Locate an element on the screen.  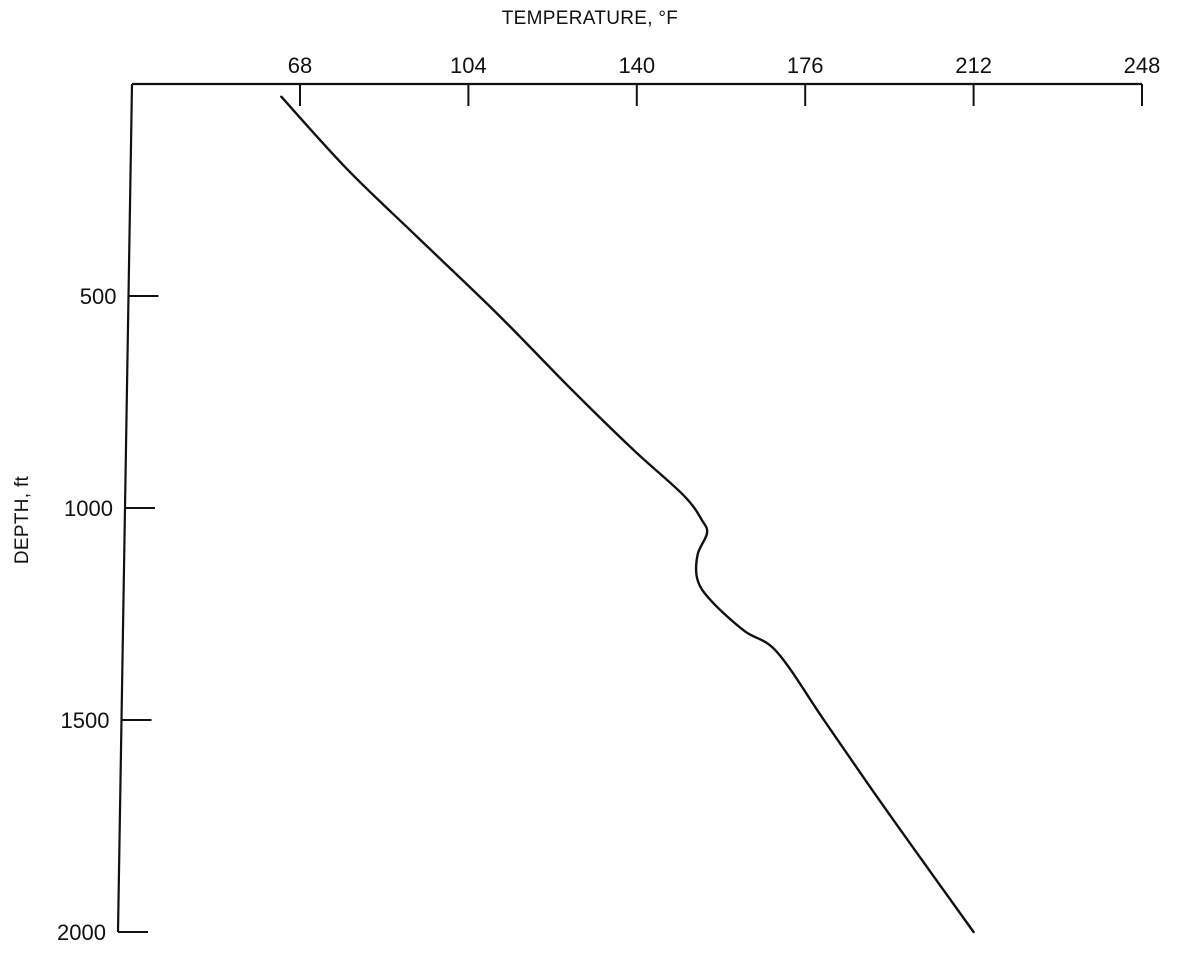
x-tick-label: 248 is located at coordinates (1142, 65).